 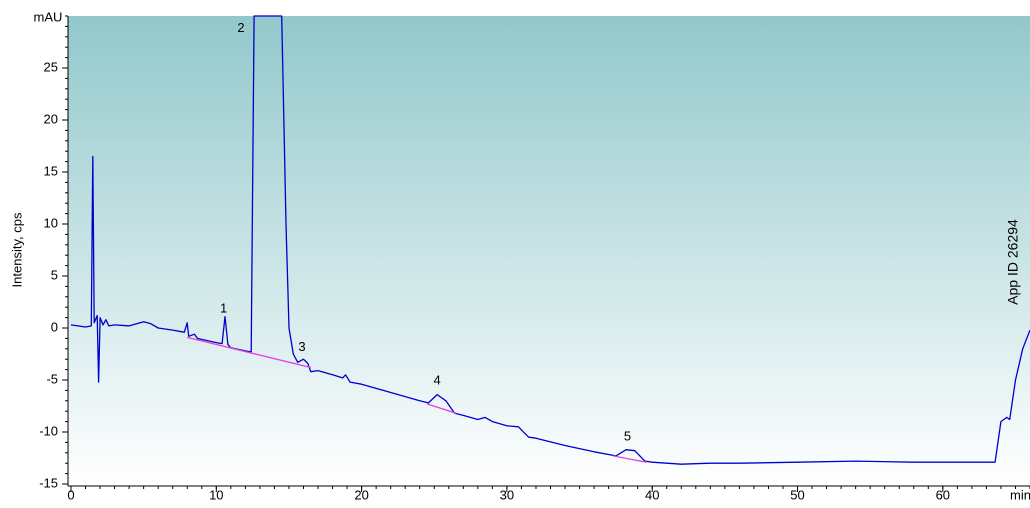 I want to click on y-tick-label: 10, so click(x=51, y=222).